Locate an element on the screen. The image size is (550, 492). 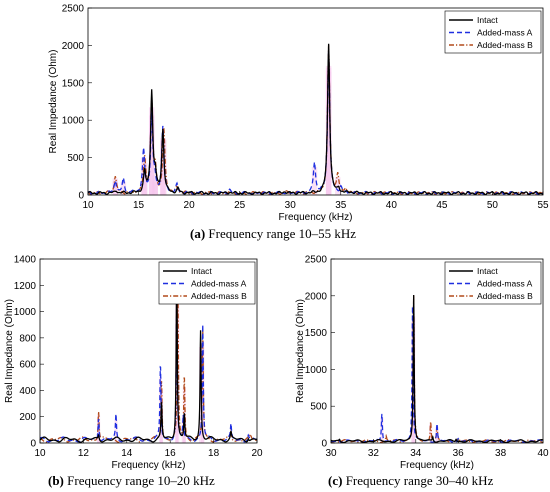
x-tick-label: 16 is located at coordinates (171, 453).